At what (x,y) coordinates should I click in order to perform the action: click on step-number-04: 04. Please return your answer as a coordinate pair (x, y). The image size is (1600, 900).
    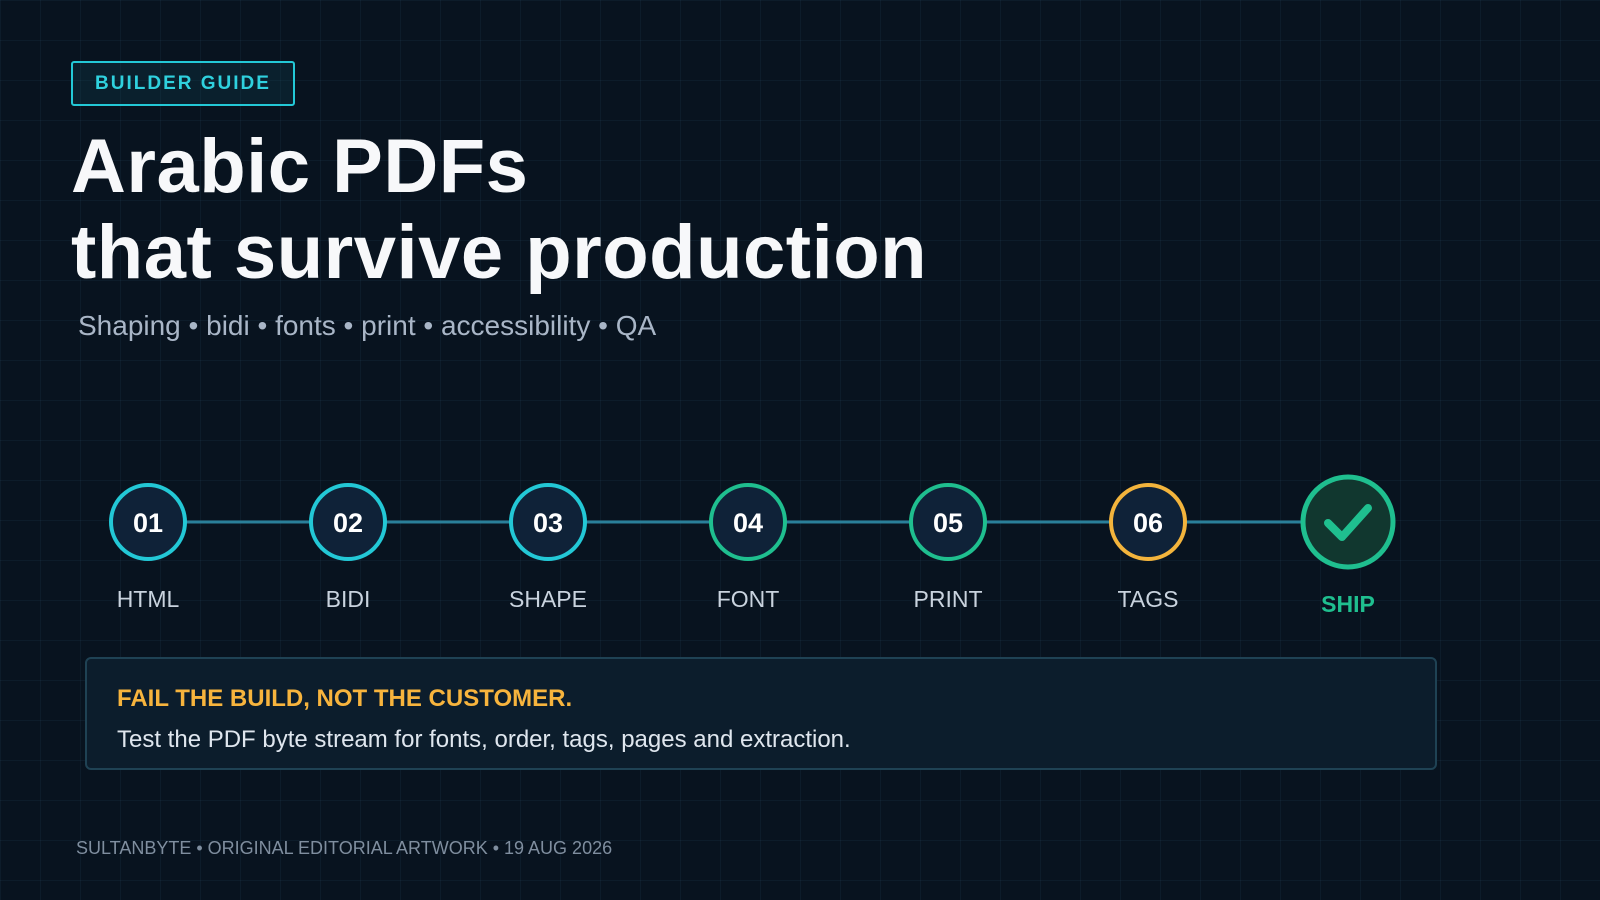
    Looking at the image, I should click on (748, 523).